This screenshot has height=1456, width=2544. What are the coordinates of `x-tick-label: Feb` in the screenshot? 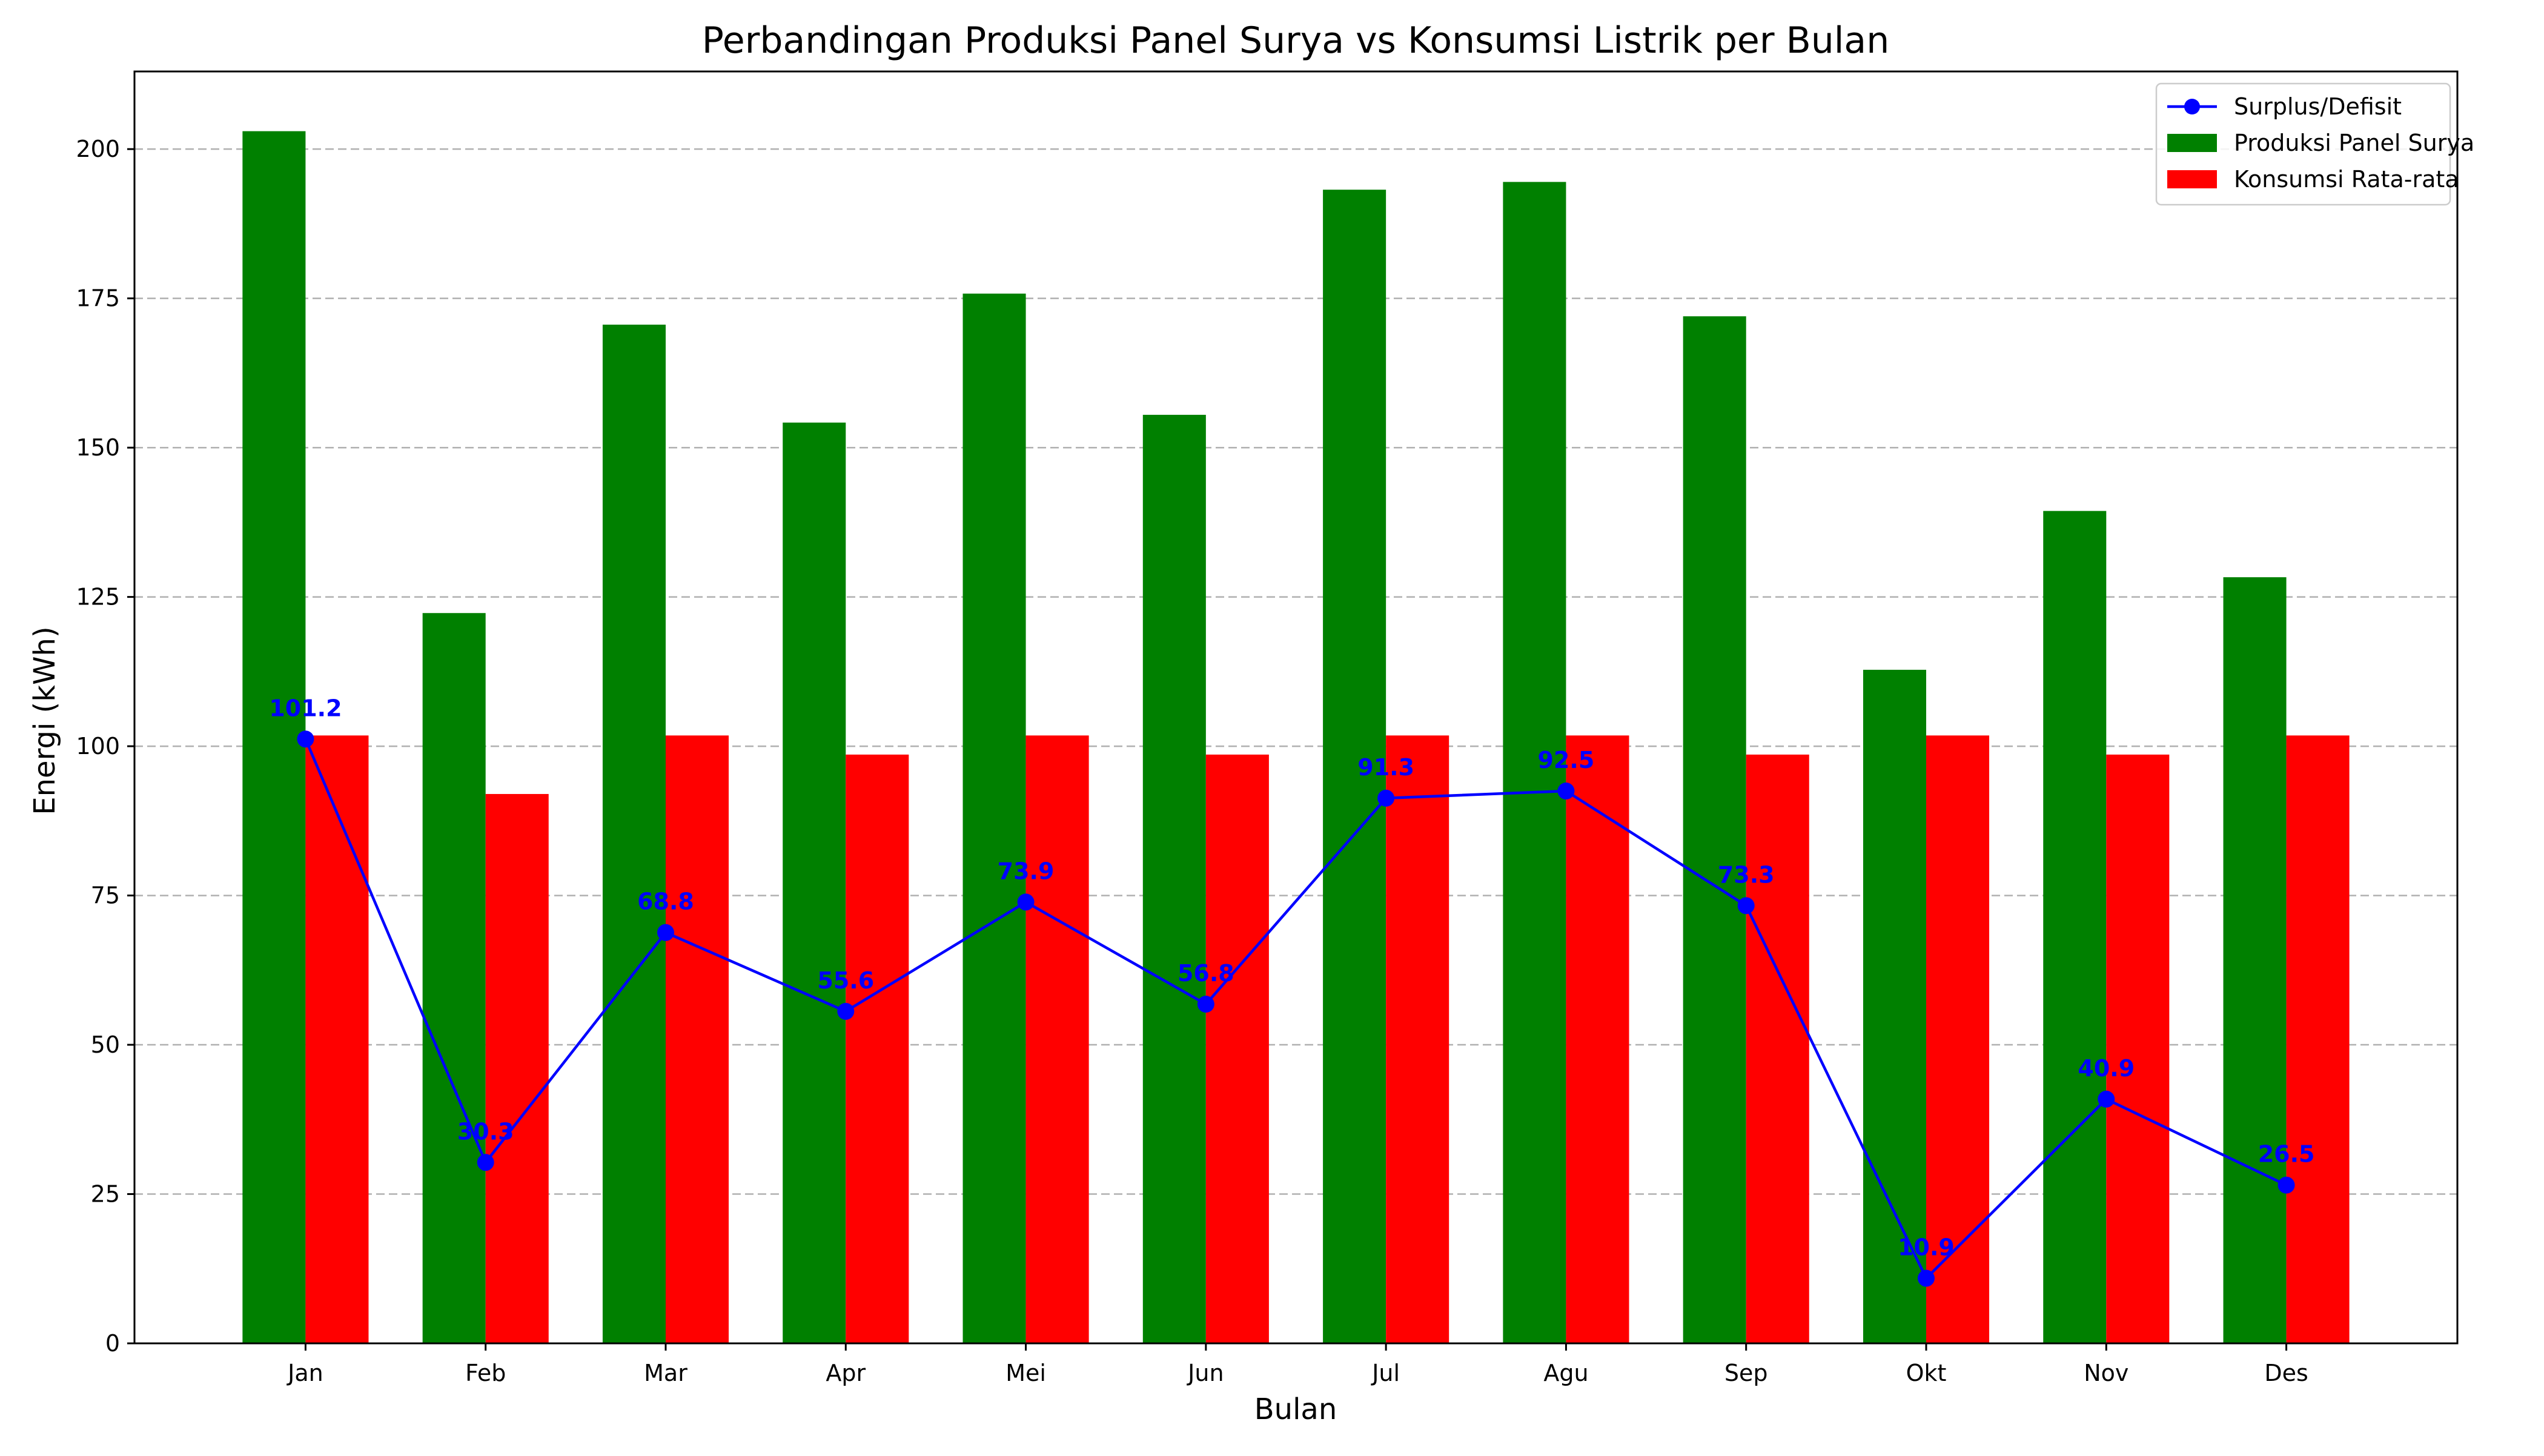 It's located at (485, 1373).